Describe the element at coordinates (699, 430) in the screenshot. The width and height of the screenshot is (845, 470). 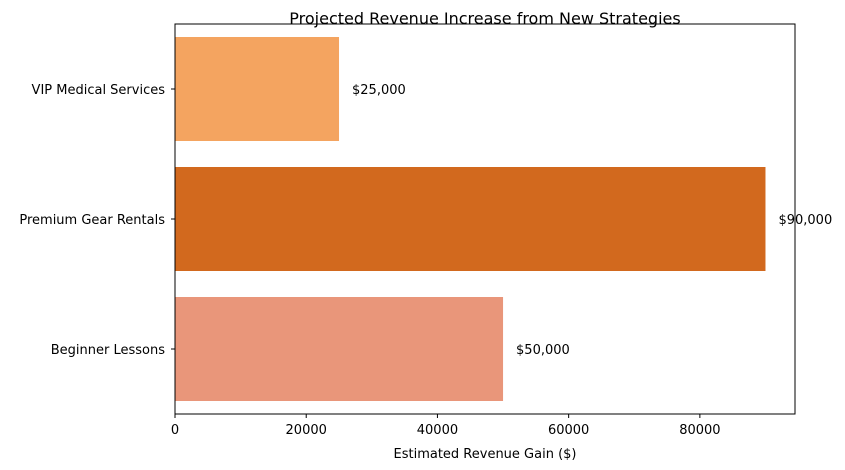
I see `x-tick-label: 80000` at that location.